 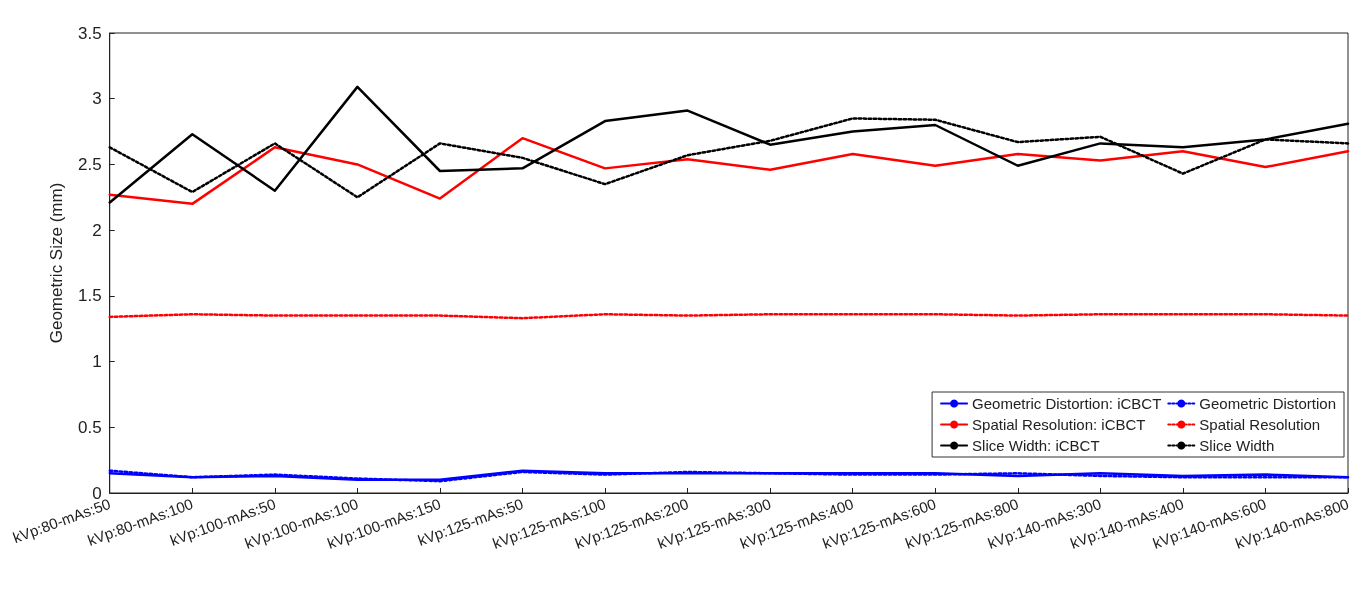 I want to click on y-tick-label: 3.5, so click(x=90, y=33).